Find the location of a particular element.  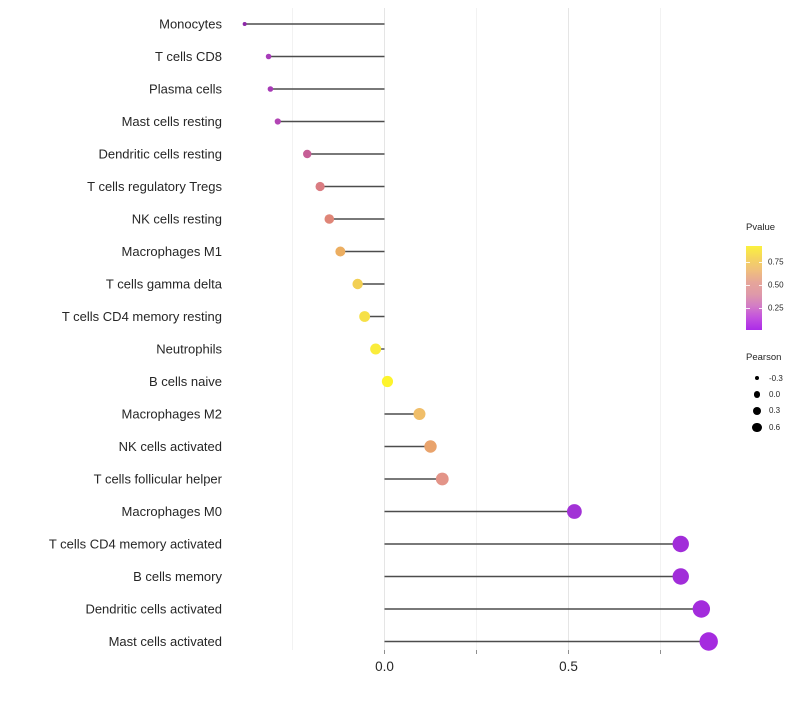

y-axis-label: Macrophages M2 is located at coordinates (172, 414).